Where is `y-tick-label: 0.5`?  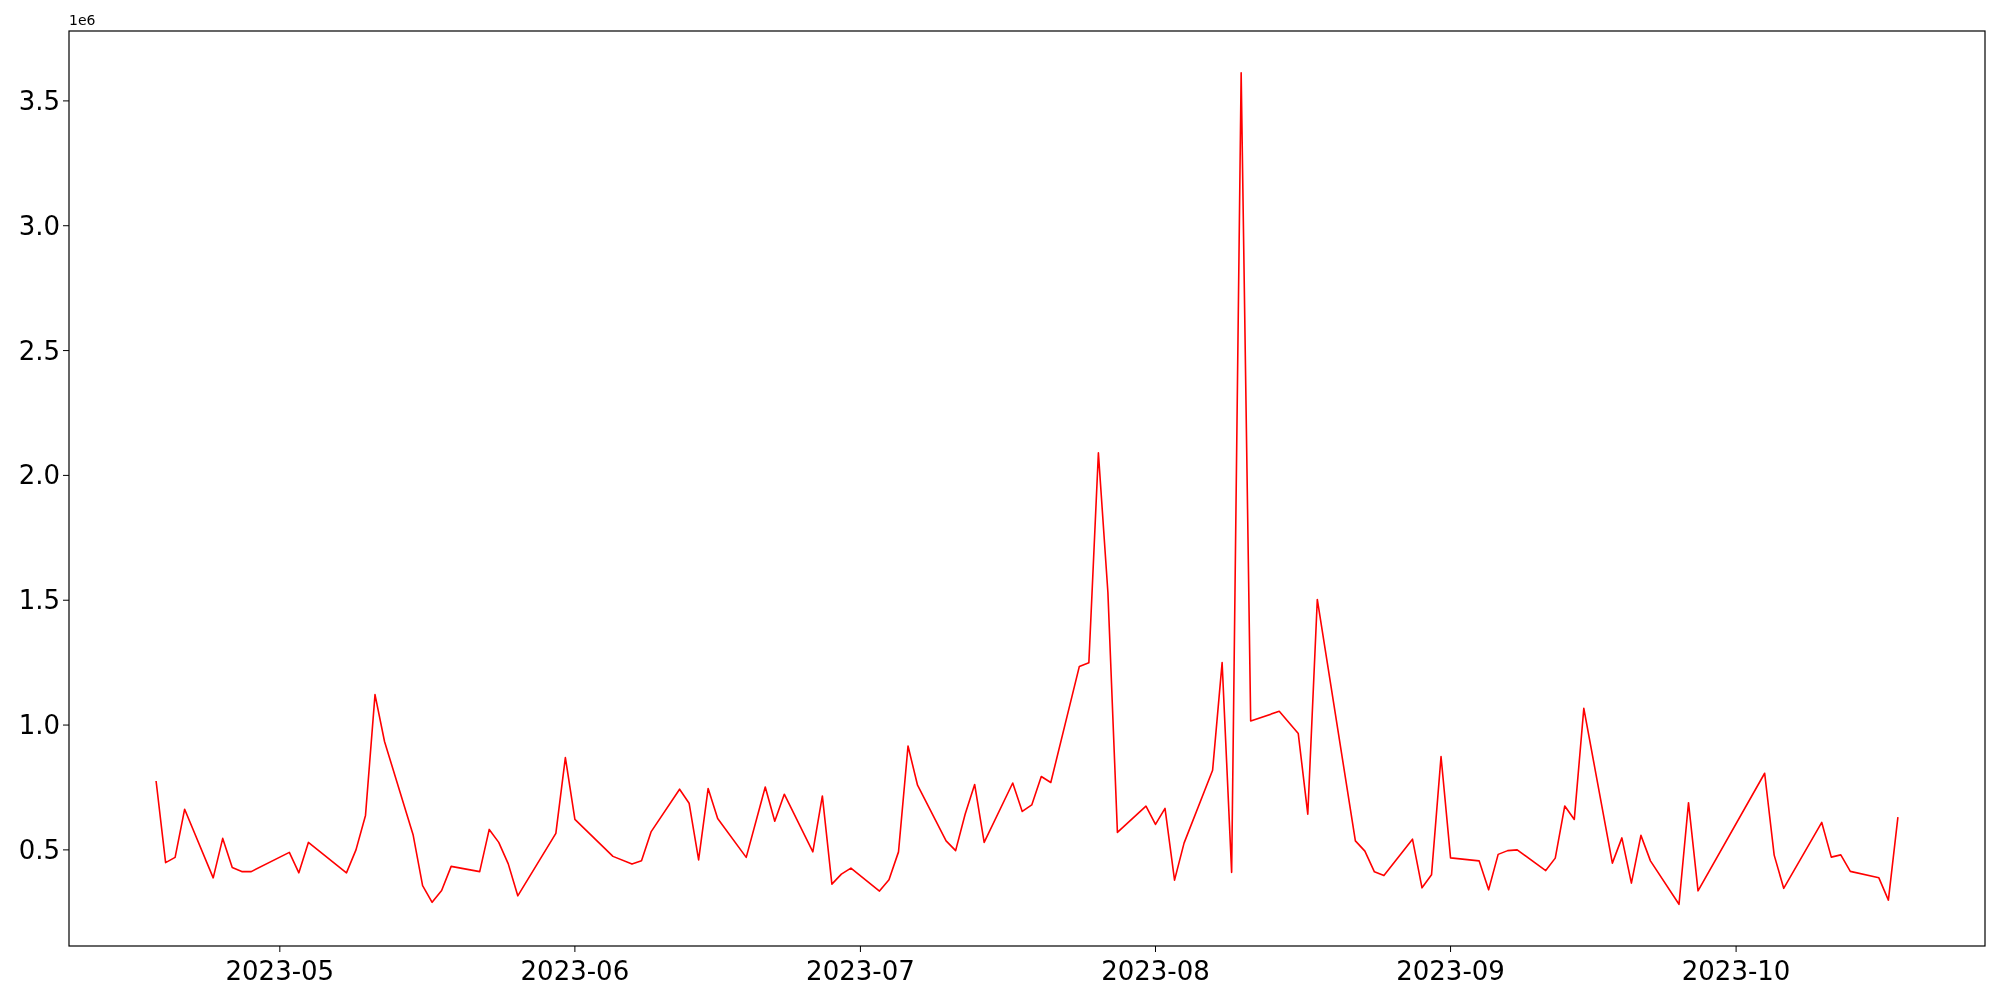
y-tick-label: 0.5 is located at coordinates (39, 849).